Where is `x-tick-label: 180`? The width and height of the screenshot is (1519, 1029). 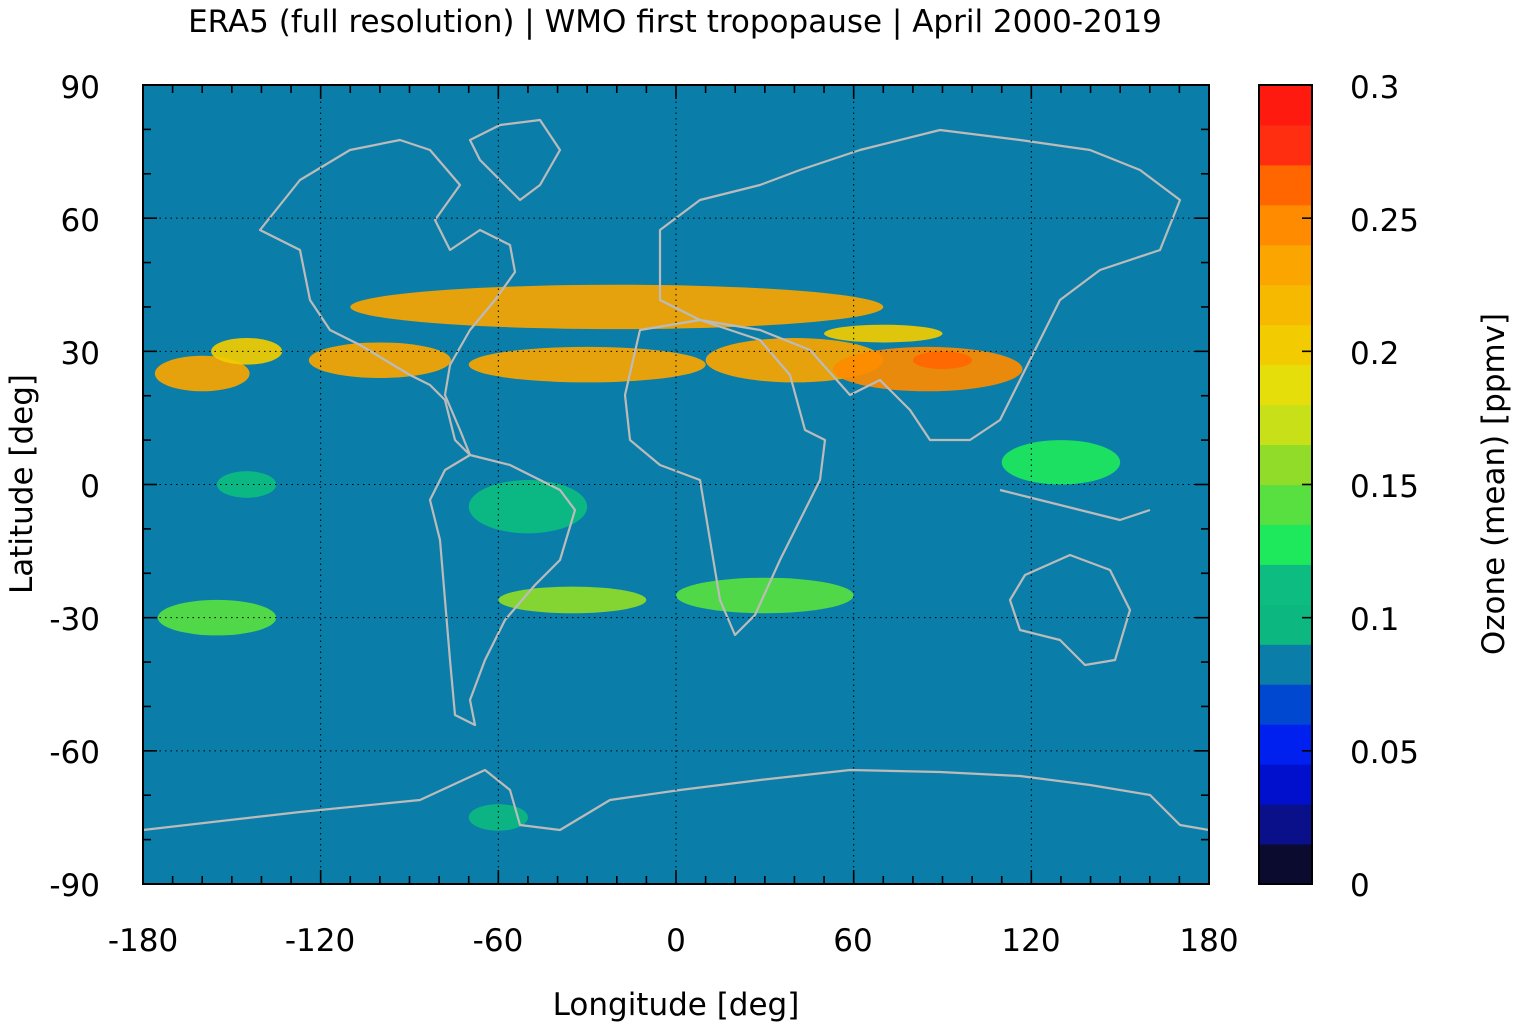 x-tick-label: 180 is located at coordinates (1208, 941).